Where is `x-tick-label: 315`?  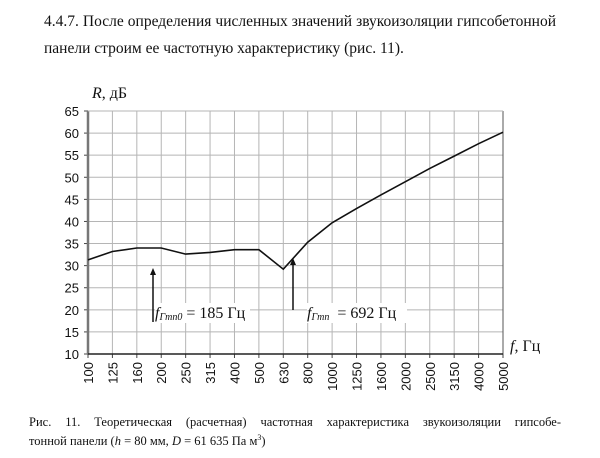
x-tick-label: 315 is located at coordinates (210, 373).